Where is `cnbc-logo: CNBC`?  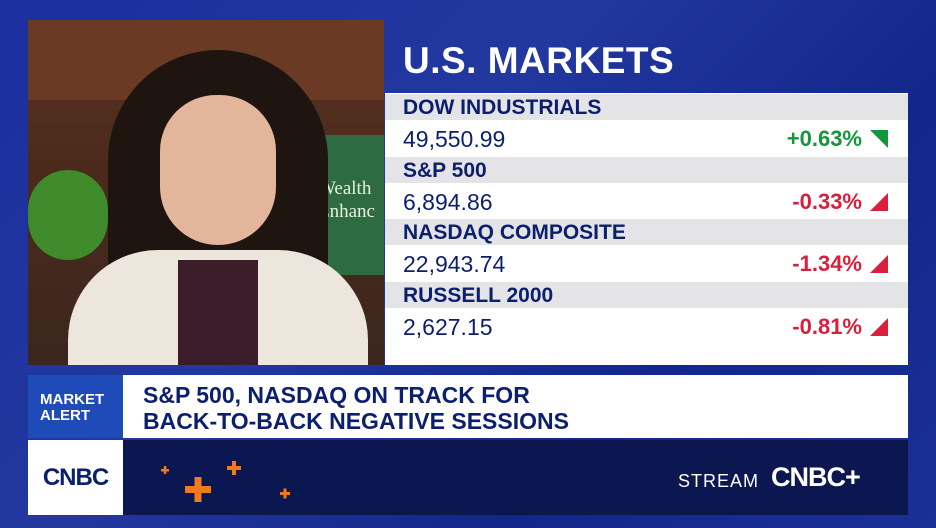
cnbc-logo: CNBC is located at coordinates (75, 477).